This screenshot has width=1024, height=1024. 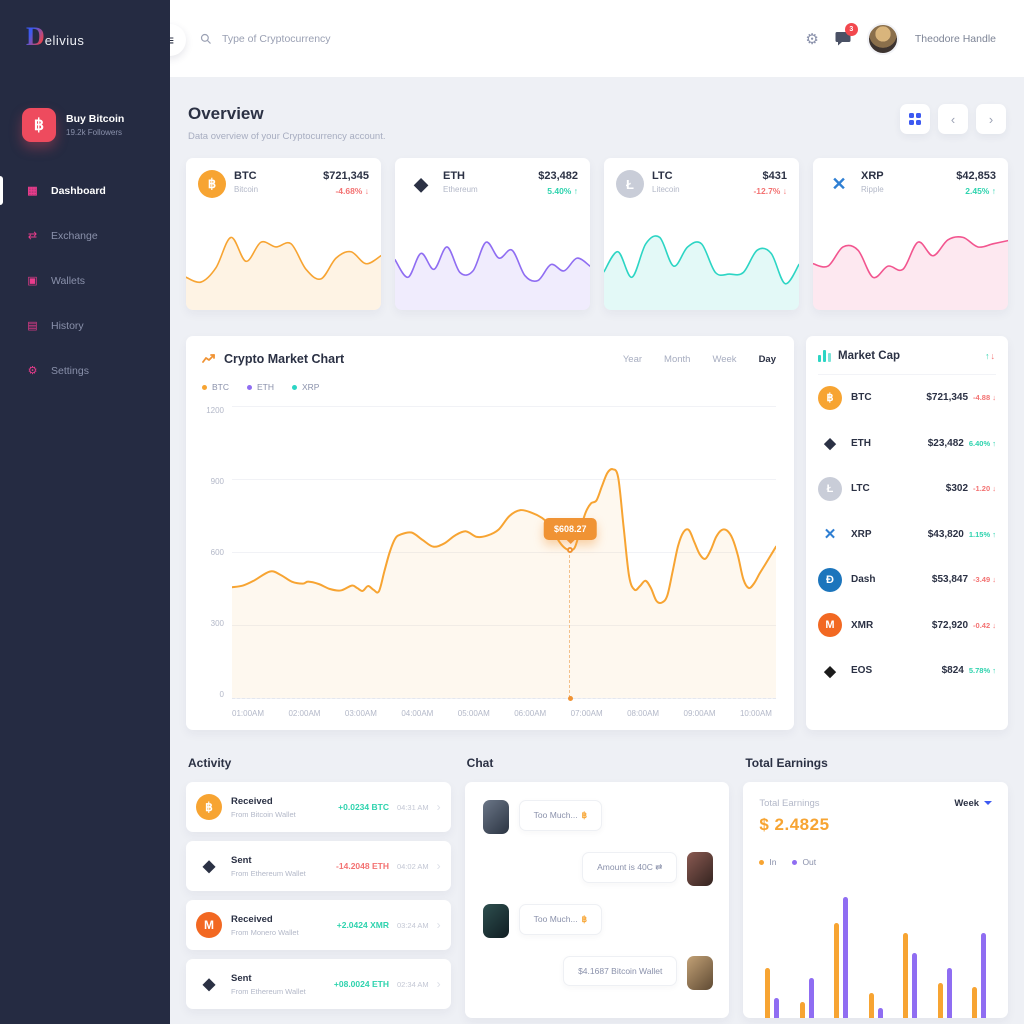 What do you see at coordinates (982, 443) in the screenshot?
I see `cap-coin-change: 6.40% ↑` at bounding box center [982, 443].